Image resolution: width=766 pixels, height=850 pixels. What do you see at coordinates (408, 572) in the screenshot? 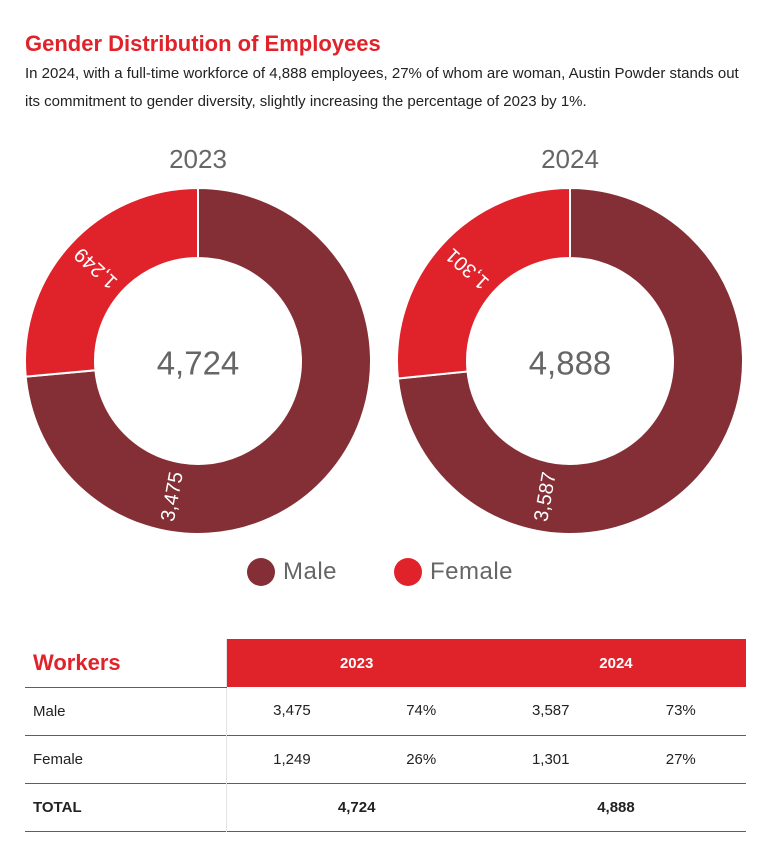
I see `legend-swatch-female` at bounding box center [408, 572].